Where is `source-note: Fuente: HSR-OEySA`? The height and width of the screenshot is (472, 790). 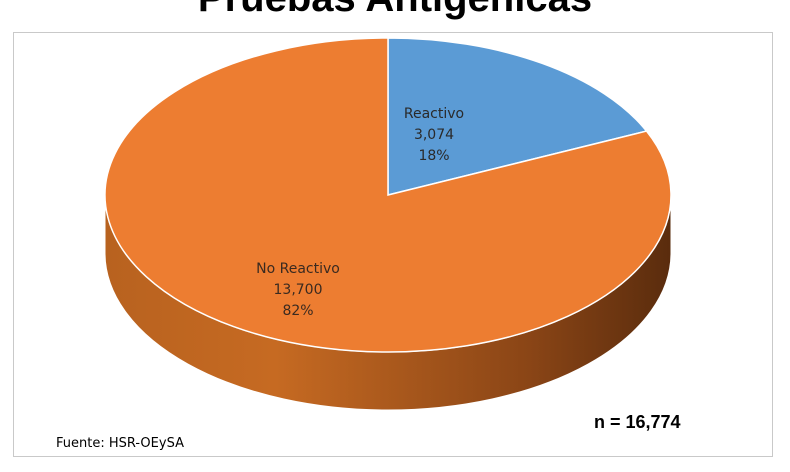 source-note: Fuente: HSR-OEySA is located at coordinates (120, 443).